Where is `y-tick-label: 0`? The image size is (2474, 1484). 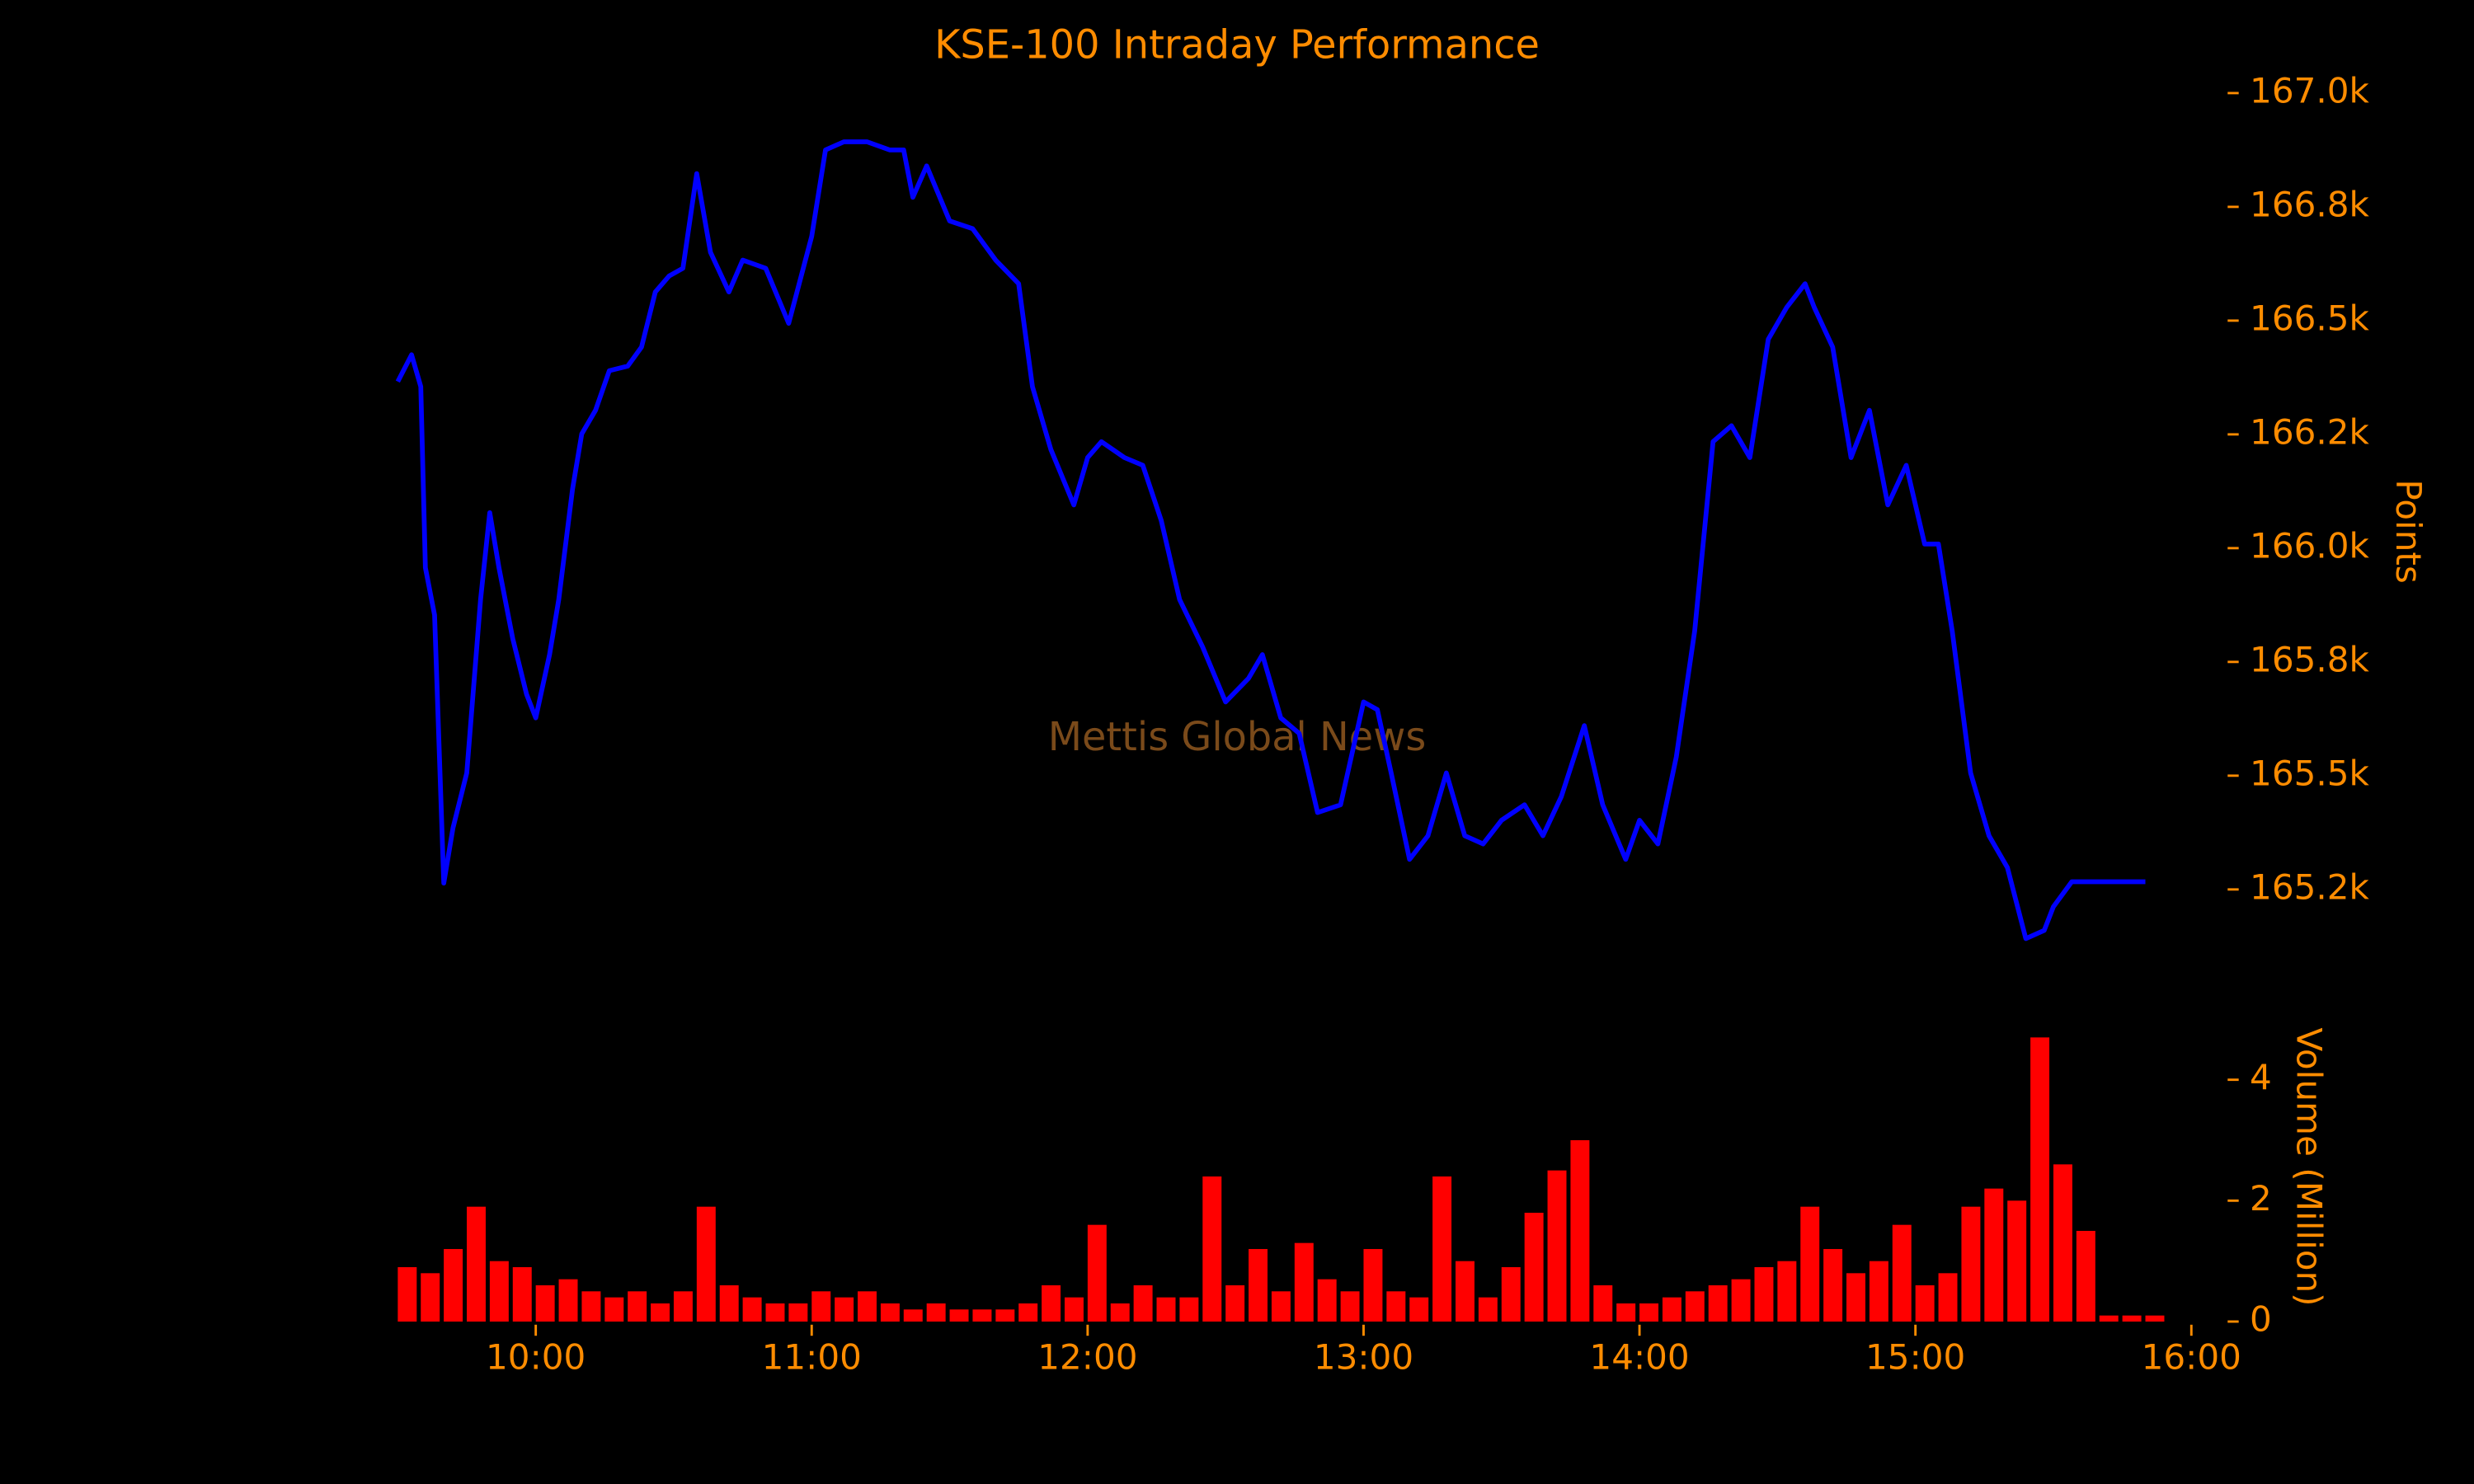 y-tick-label: 0 is located at coordinates (2261, 1318).